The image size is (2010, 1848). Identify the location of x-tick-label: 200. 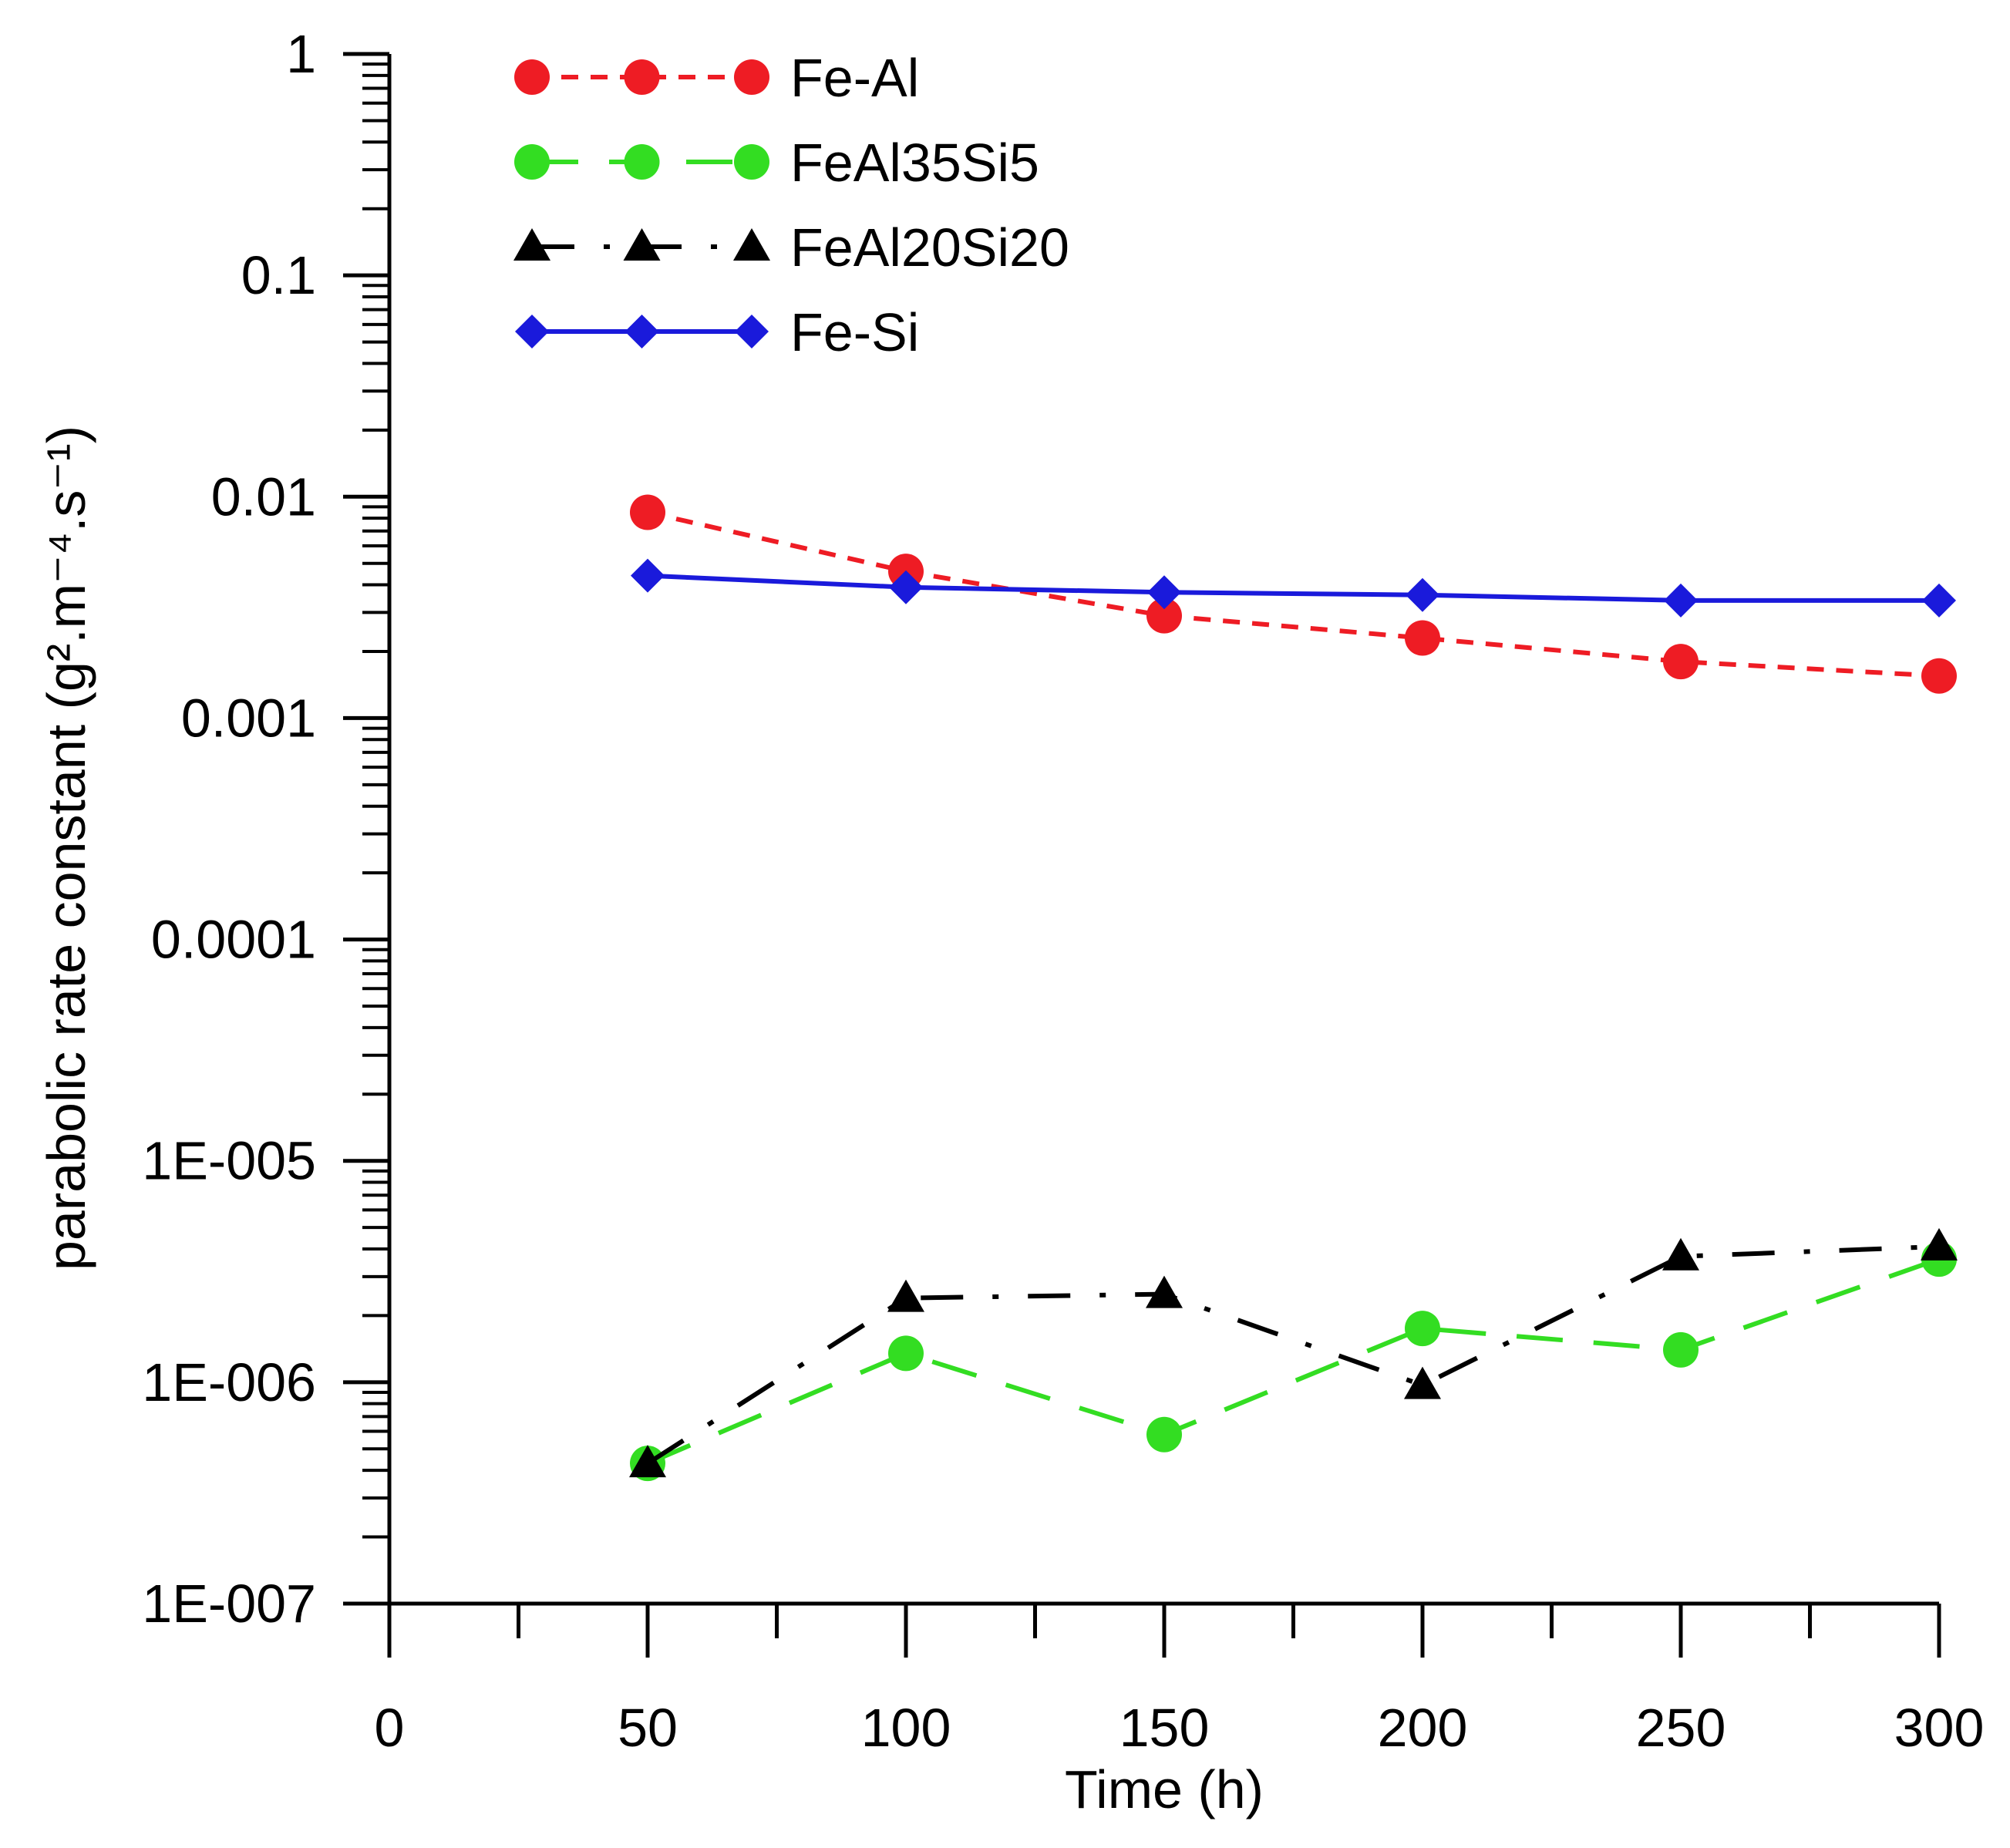
(1423, 1728).